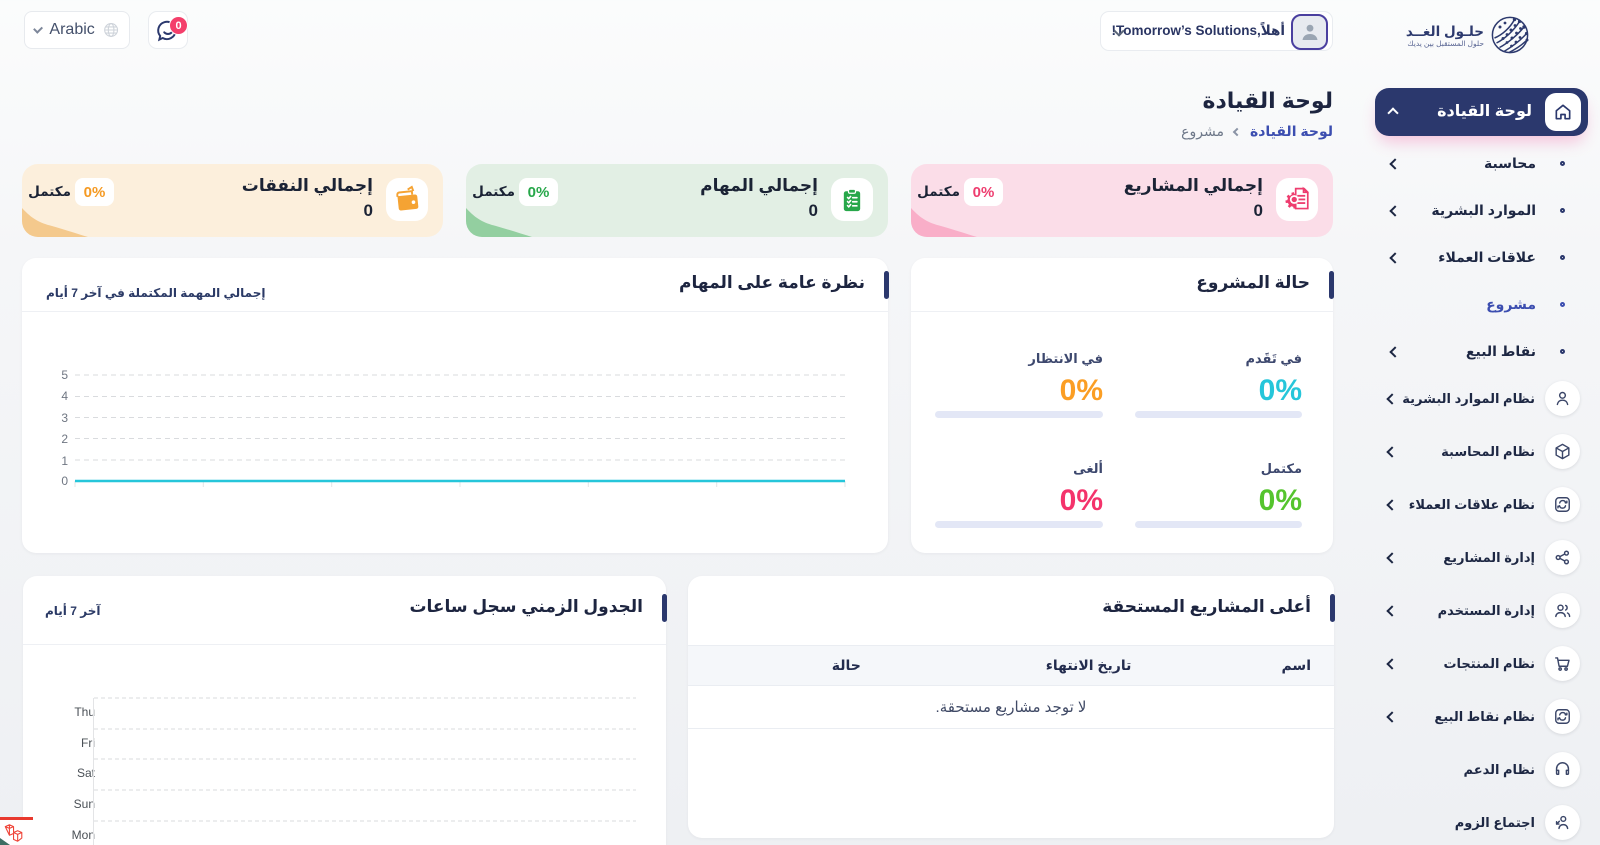 This screenshot has height=845, width=1600. What do you see at coordinates (64, 418) in the screenshot?
I see `svg-text: 3` at bounding box center [64, 418].